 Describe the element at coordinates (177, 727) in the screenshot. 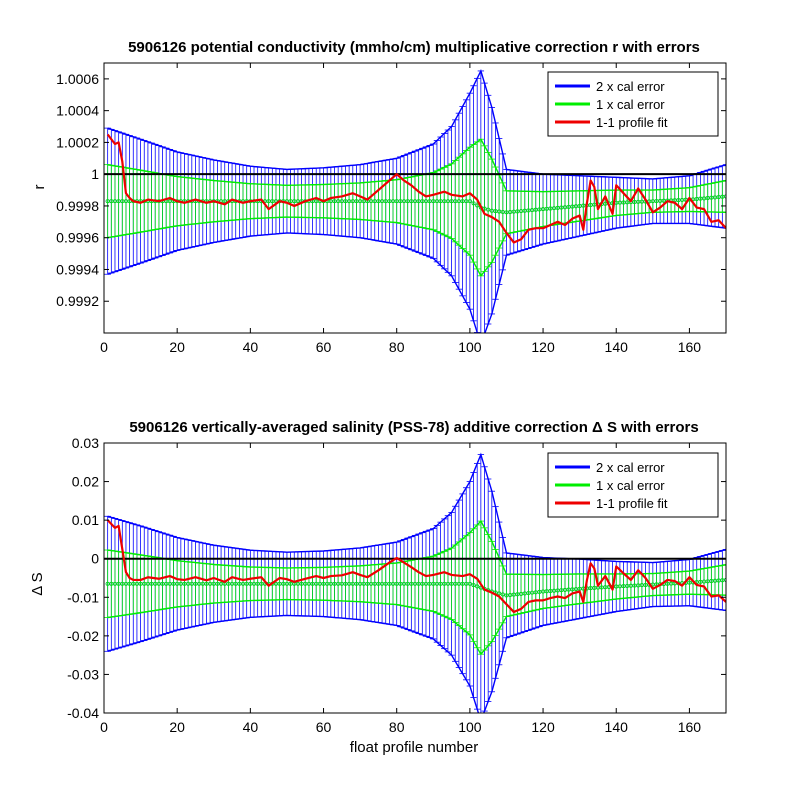

I see `x-tick-label: 20` at that location.